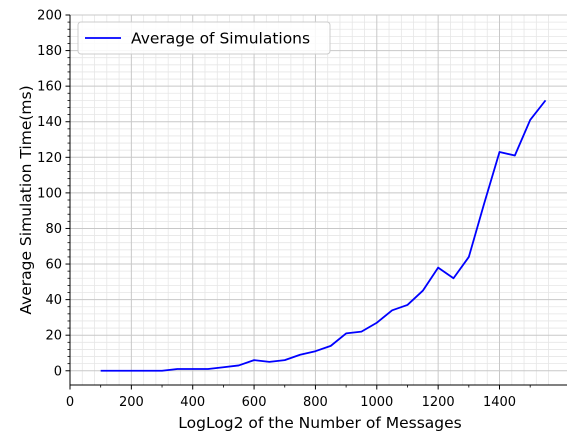 The width and height of the screenshot is (575, 442). Describe the element at coordinates (53, 300) in the screenshot. I see `y-tick-label: 40` at that location.